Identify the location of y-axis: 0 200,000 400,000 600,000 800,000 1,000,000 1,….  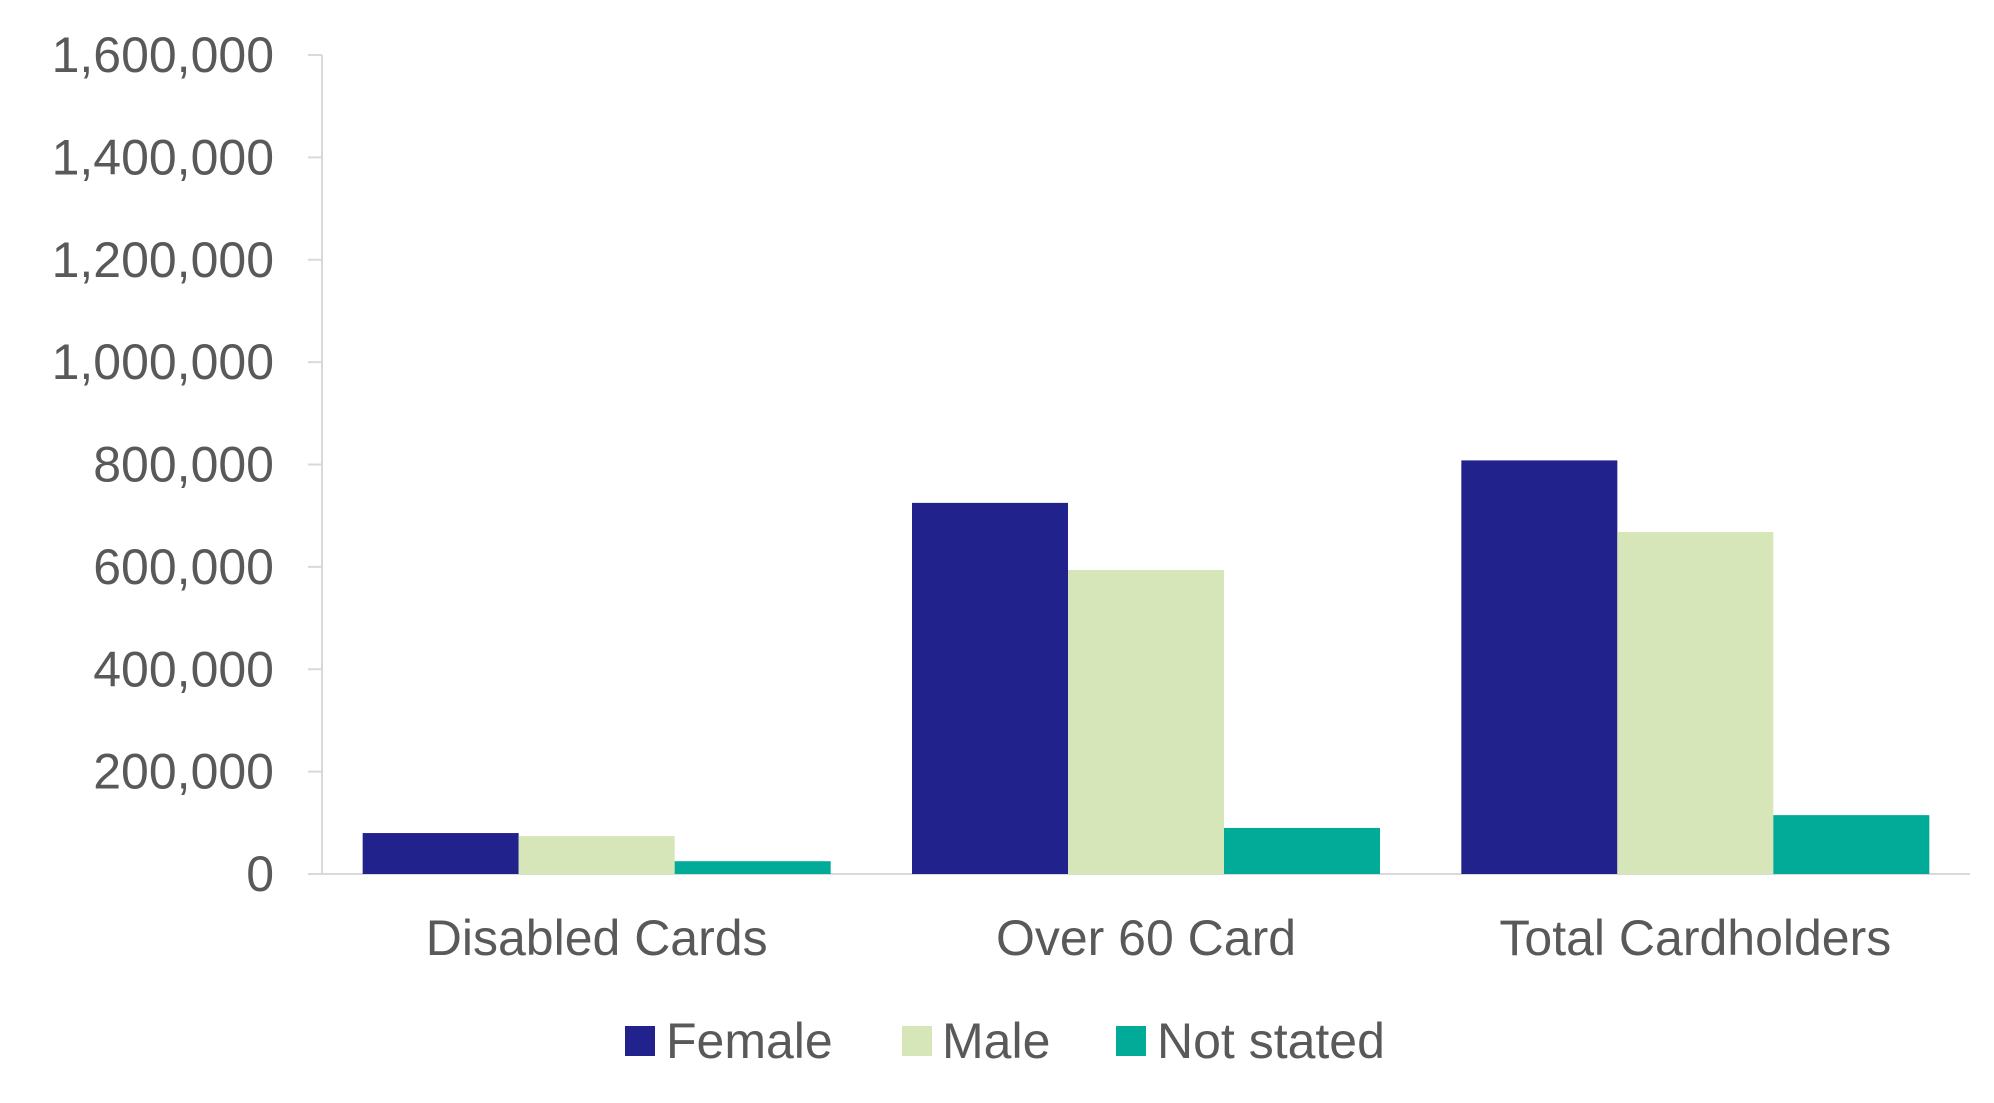
(187, 464).